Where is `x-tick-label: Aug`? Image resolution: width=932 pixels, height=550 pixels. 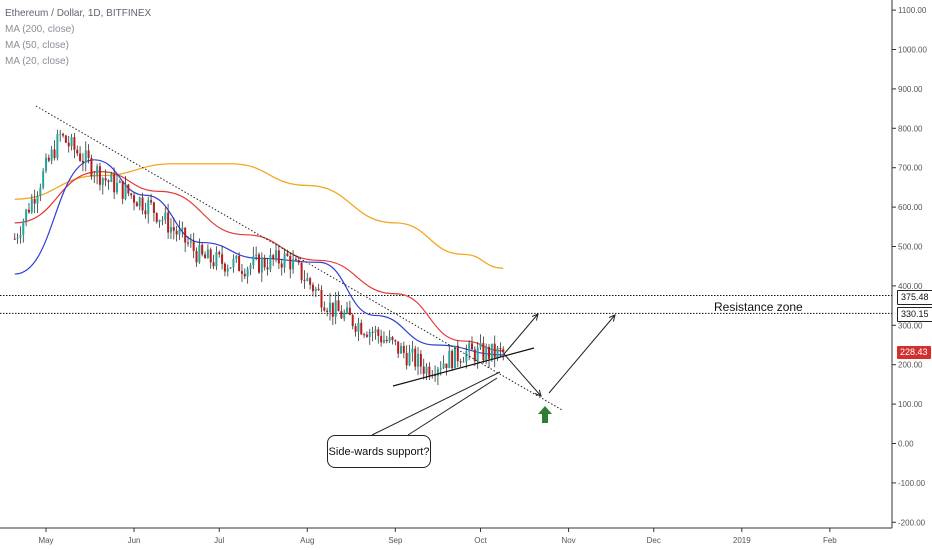 x-tick-label: Aug is located at coordinates (307, 540).